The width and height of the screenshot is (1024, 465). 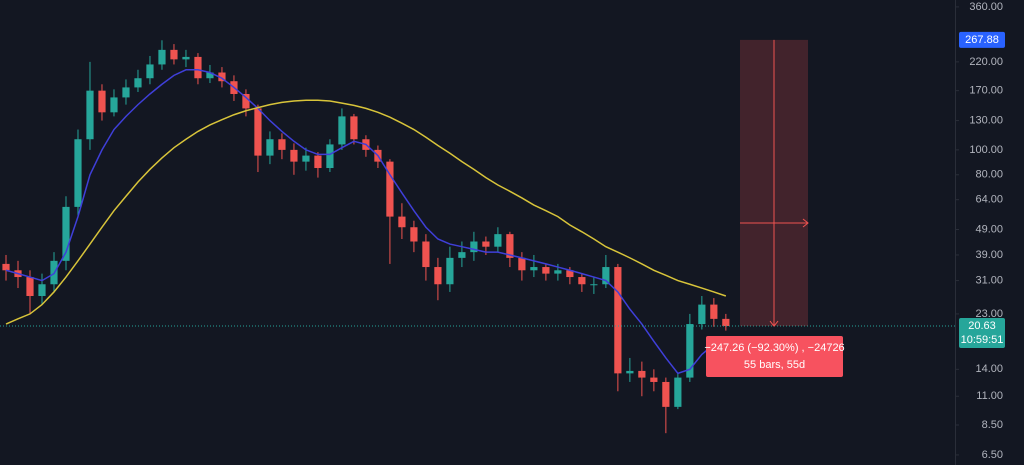 I want to click on y-tick-label: 220.00, so click(x=986, y=62).